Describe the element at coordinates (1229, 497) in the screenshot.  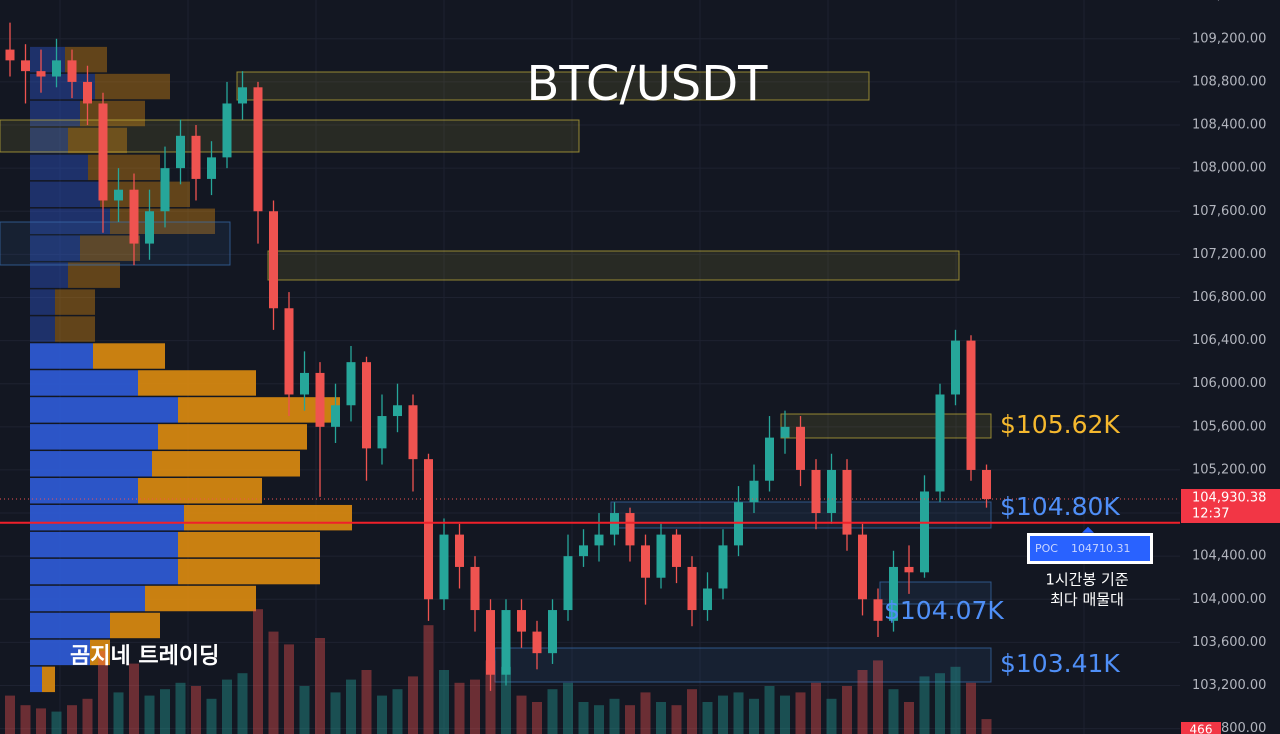
I see `last-price-label: 104,930.38` at that location.